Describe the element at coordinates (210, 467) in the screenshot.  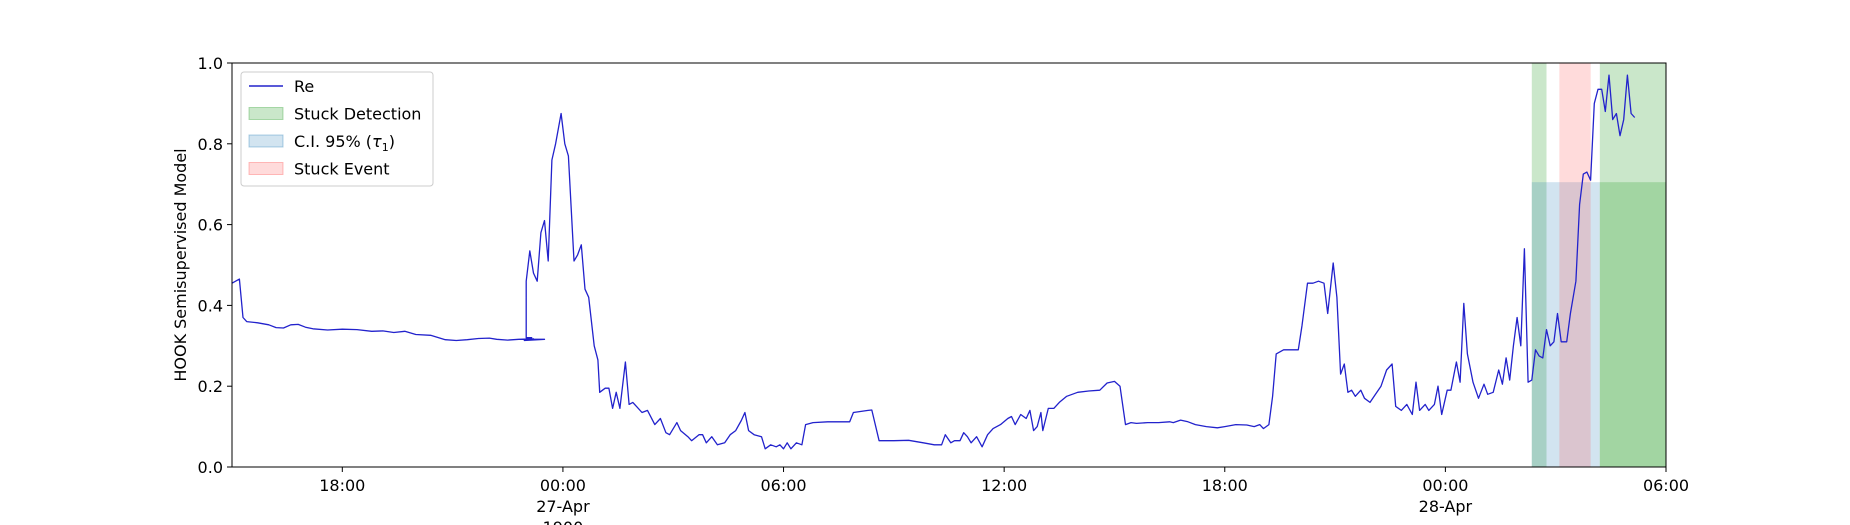
I see `y-tick-label: 0.0` at that location.